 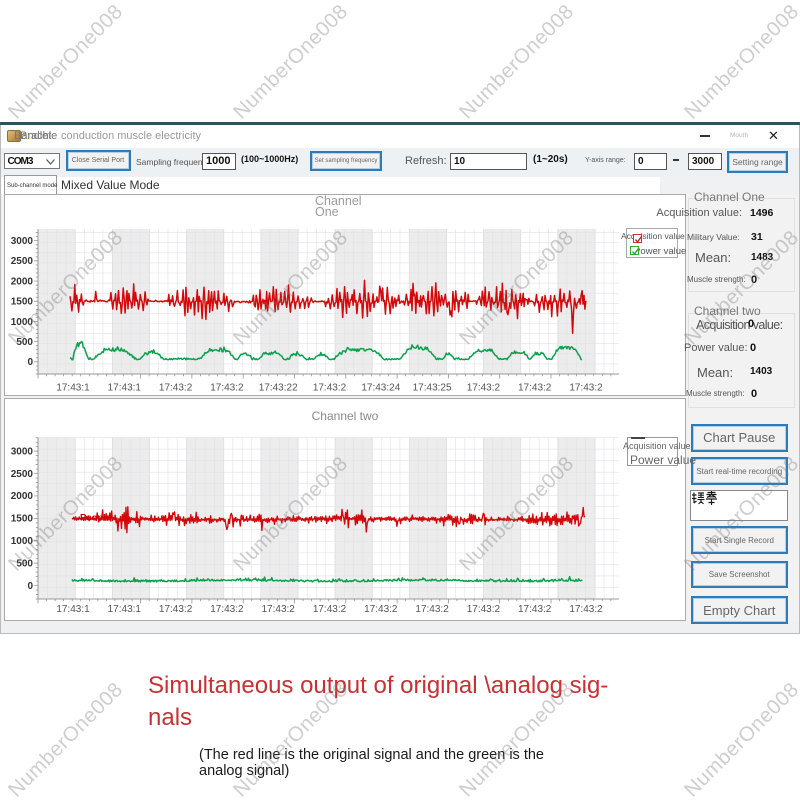 What do you see at coordinates (432, 388) in the screenshot?
I see `svg-text: 17:43:25` at bounding box center [432, 388].